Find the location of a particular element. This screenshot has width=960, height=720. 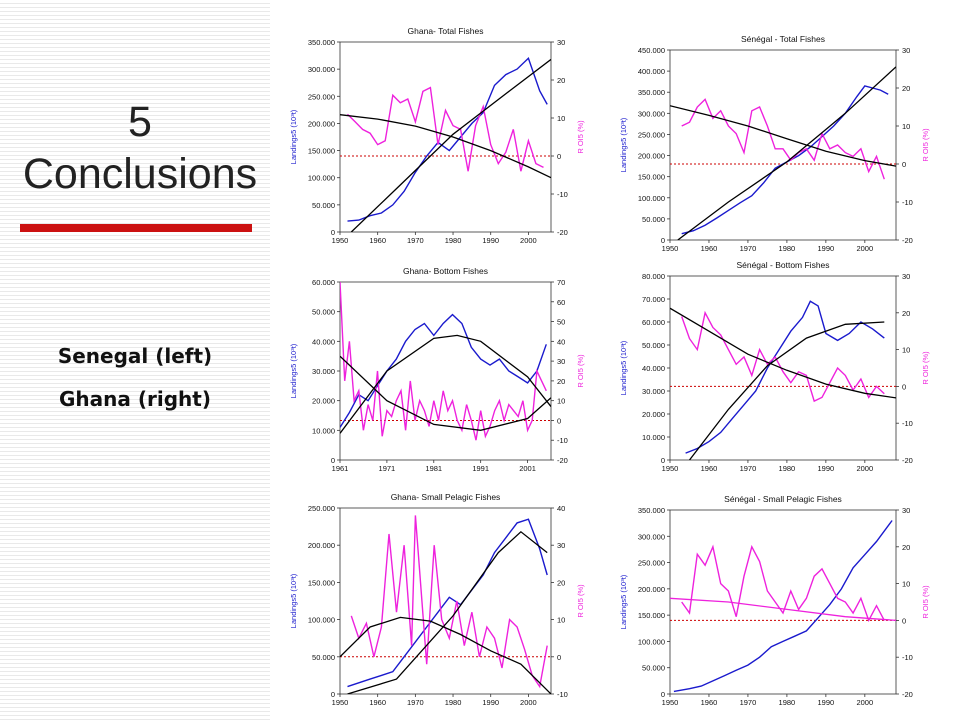

y-tick-label: 40.000 is located at coordinates (653, 368).